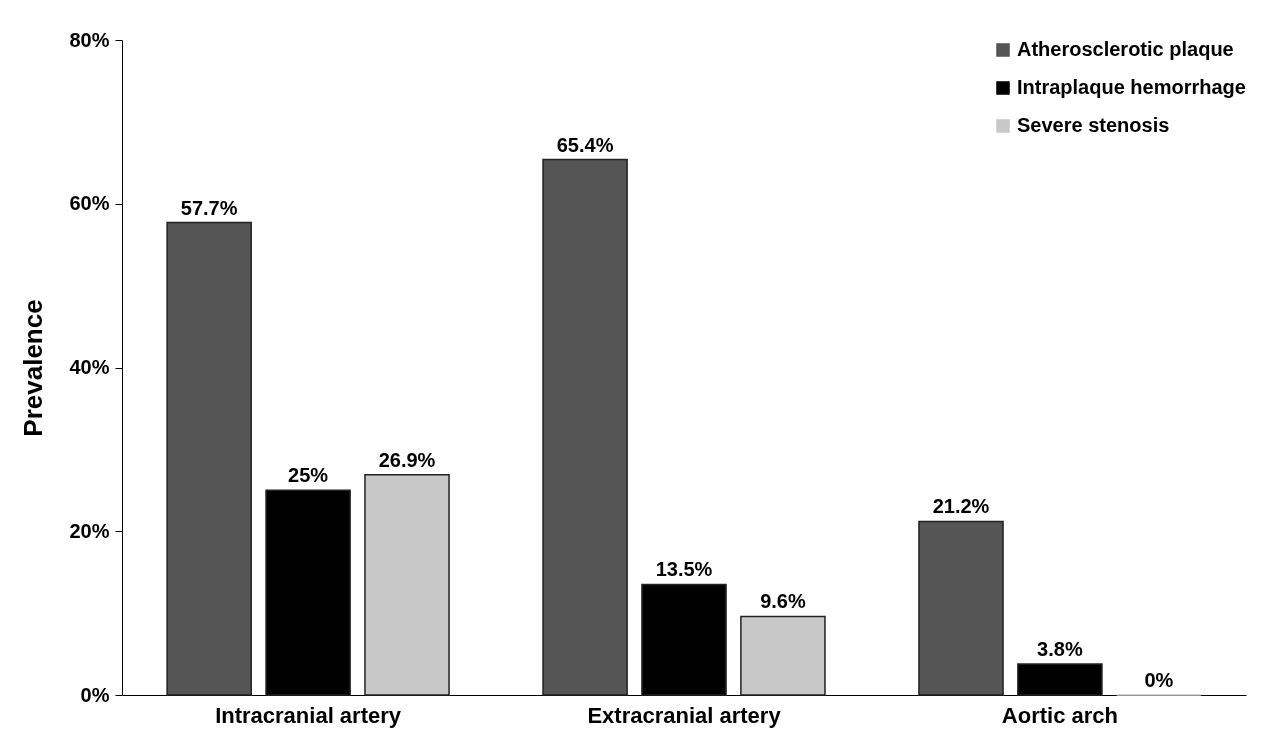 This screenshot has width=1266, height=751. What do you see at coordinates (1093, 125) in the screenshot?
I see `legend-label: Severe stenosis` at bounding box center [1093, 125].